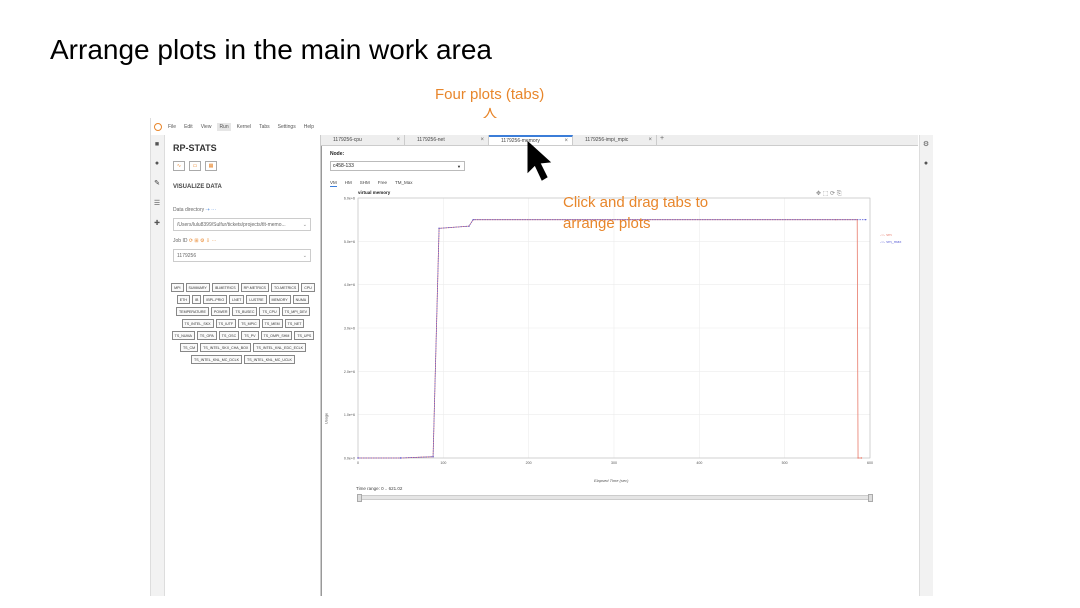 This screenshot has height=608, width=1080. I want to click on metric-button-rp-metrics: RP-METRICS, so click(254, 287).